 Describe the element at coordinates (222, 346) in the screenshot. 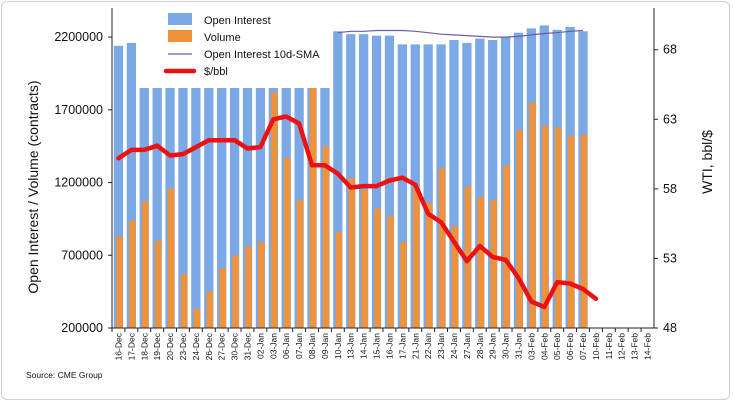

I see `x-tick-label: 27-Dec` at that location.